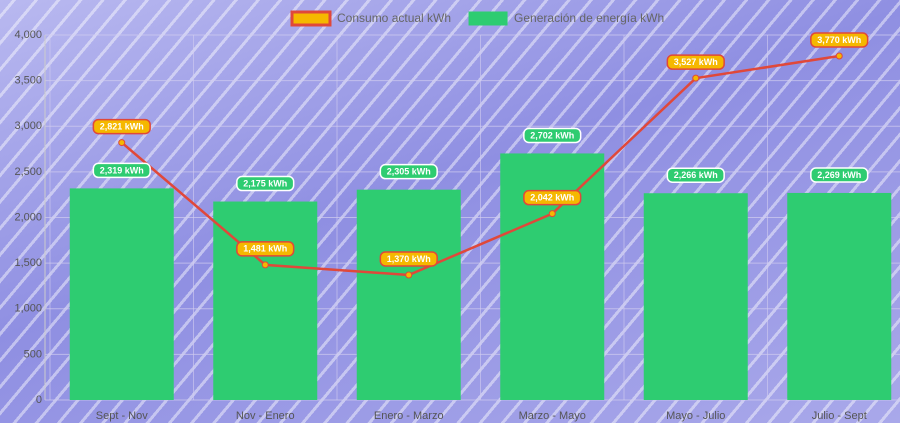 This screenshot has height=423, width=900. Describe the element at coordinates (265, 416) in the screenshot. I see `x-tick-label: Nov - Enero` at that location.